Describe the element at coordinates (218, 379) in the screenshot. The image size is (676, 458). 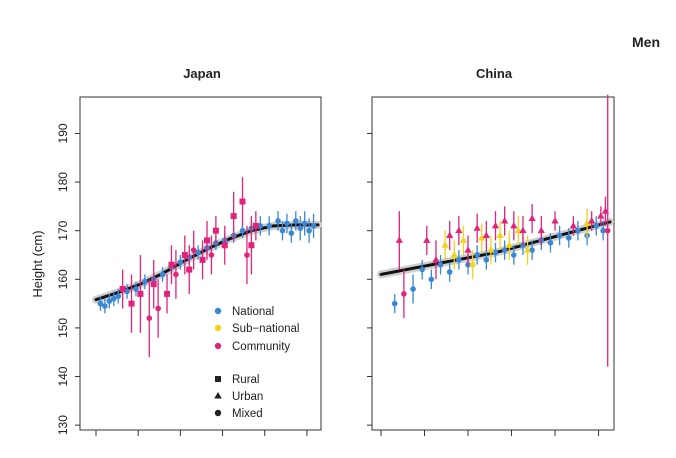
I see `legend-marker-rural` at that location.